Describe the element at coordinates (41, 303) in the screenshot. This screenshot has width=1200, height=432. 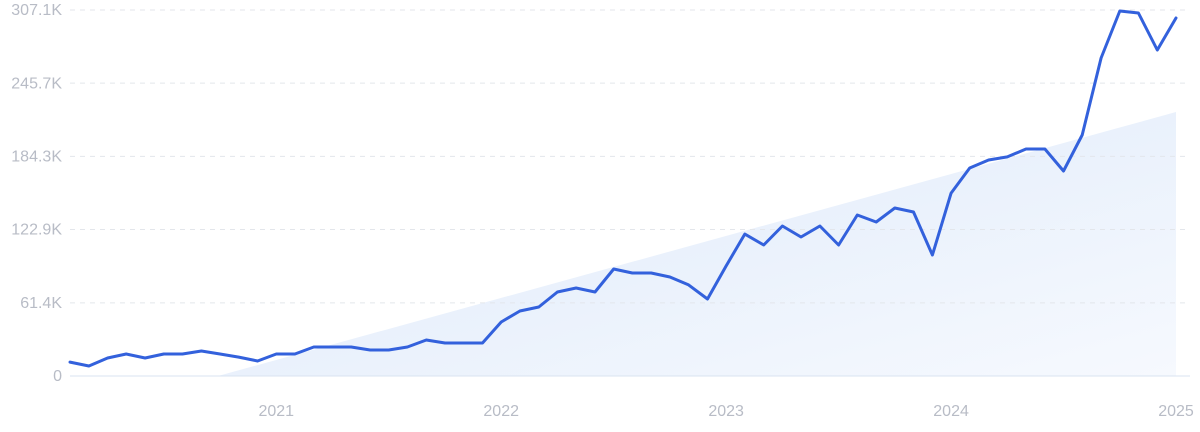
I see `y-tick-label: 61.4K` at that location.